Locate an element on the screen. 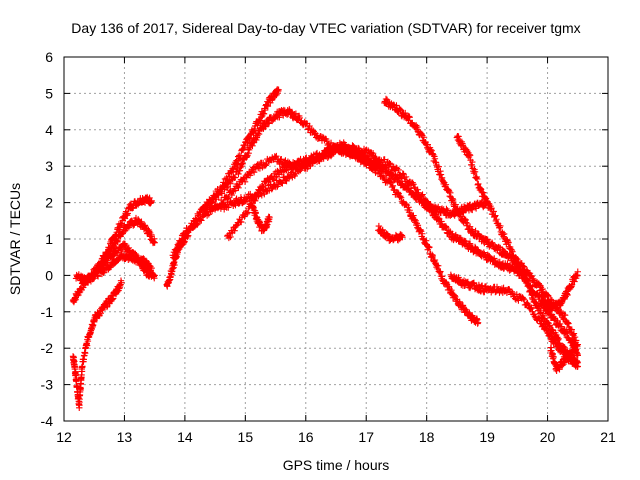 The width and height of the screenshot is (640, 480). series-track-n is located at coordinates (517, 249).